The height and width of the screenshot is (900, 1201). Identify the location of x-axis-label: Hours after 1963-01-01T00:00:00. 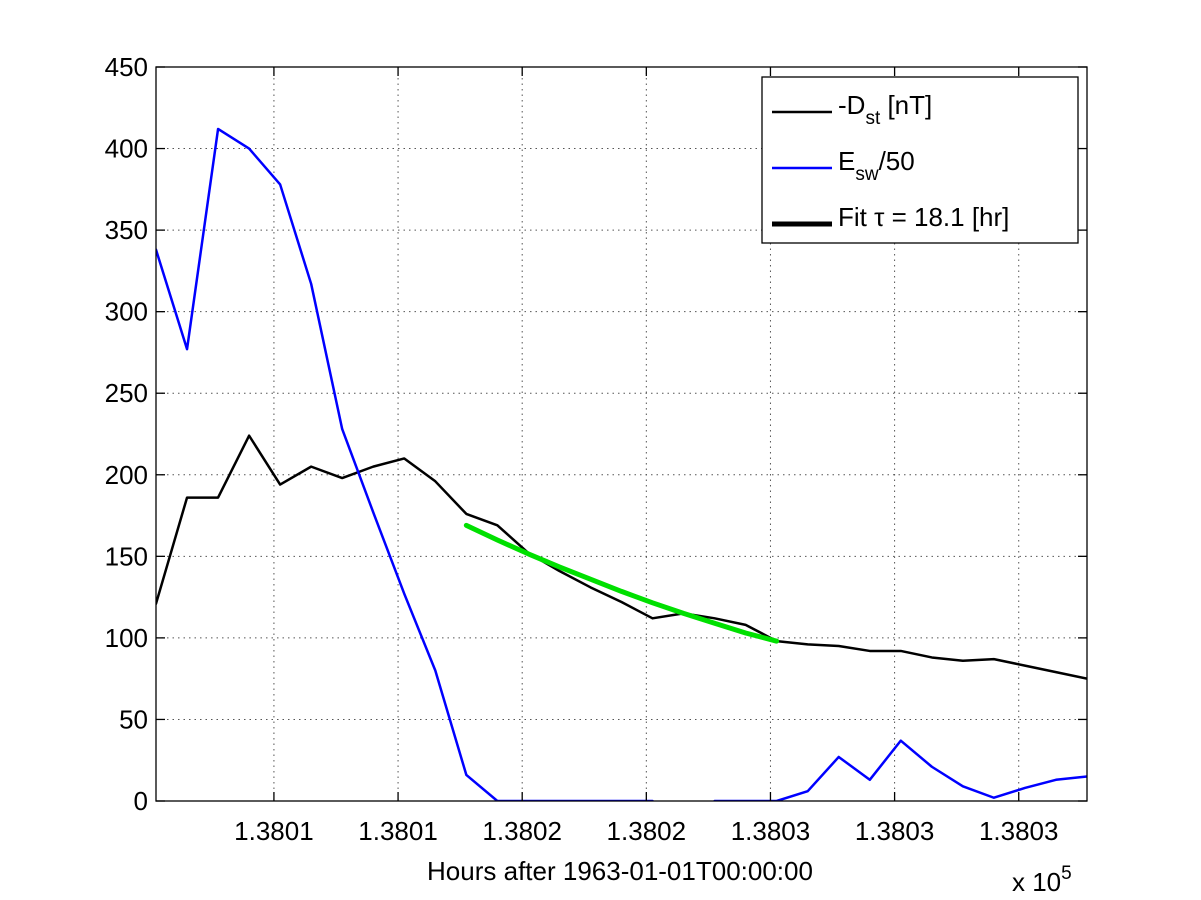
(620, 871).